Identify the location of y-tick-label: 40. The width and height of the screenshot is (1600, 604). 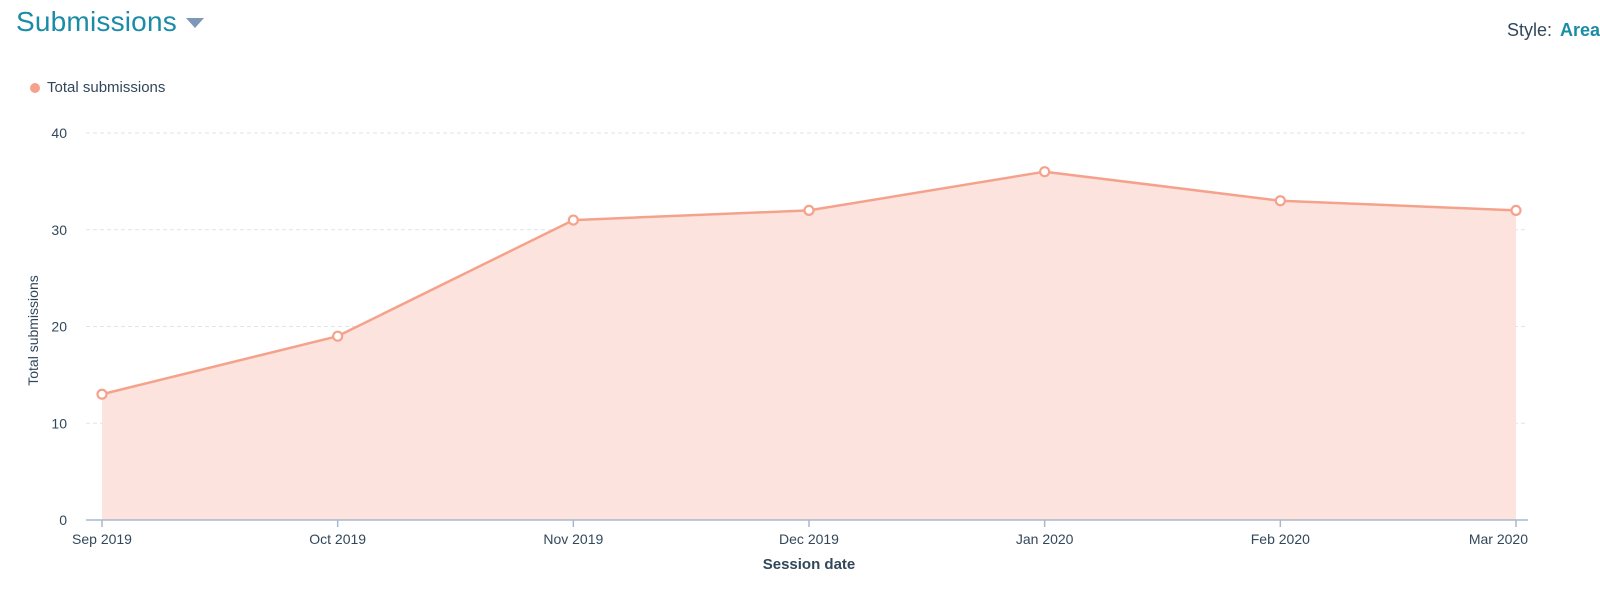
(59, 133).